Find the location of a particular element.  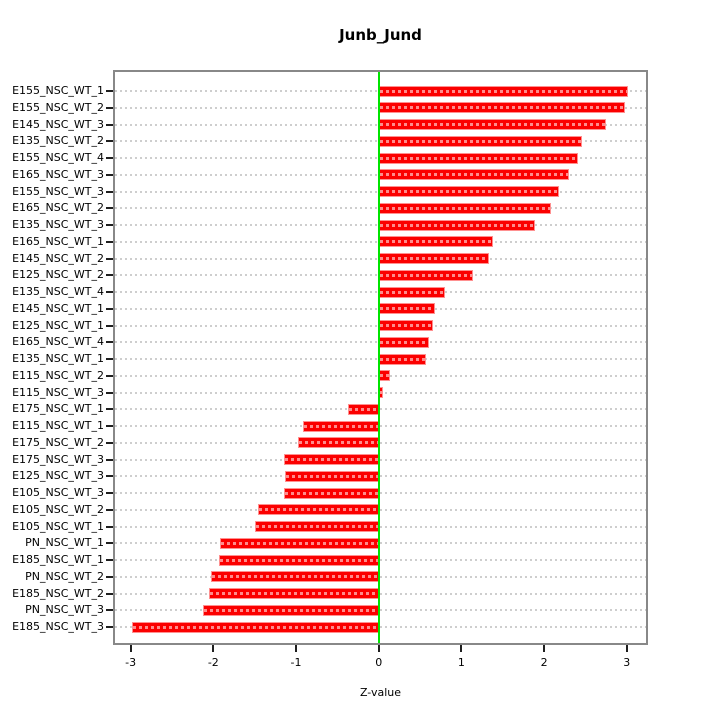

y-axis-label: E145_NSC_WT_3 is located at coordinates (58, 124).